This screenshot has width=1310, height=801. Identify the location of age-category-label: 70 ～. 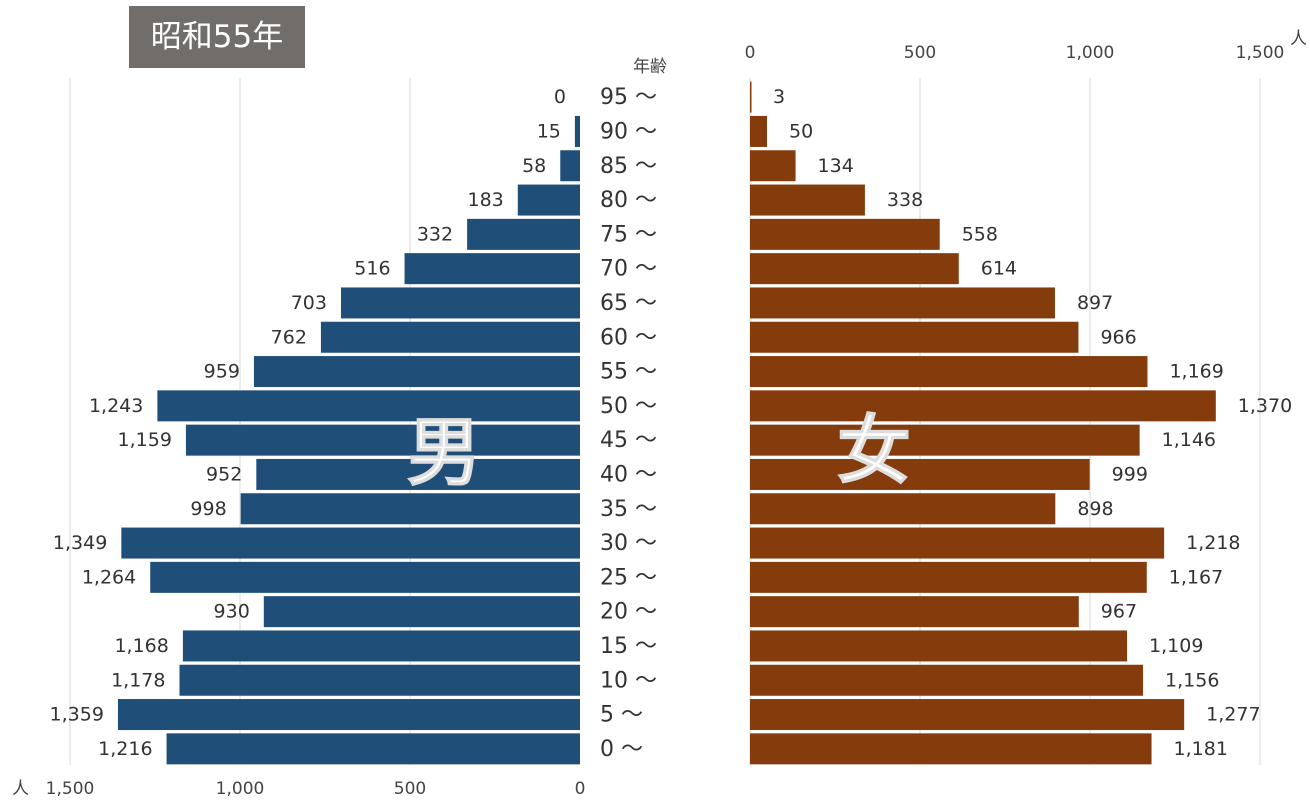
(628, 269).